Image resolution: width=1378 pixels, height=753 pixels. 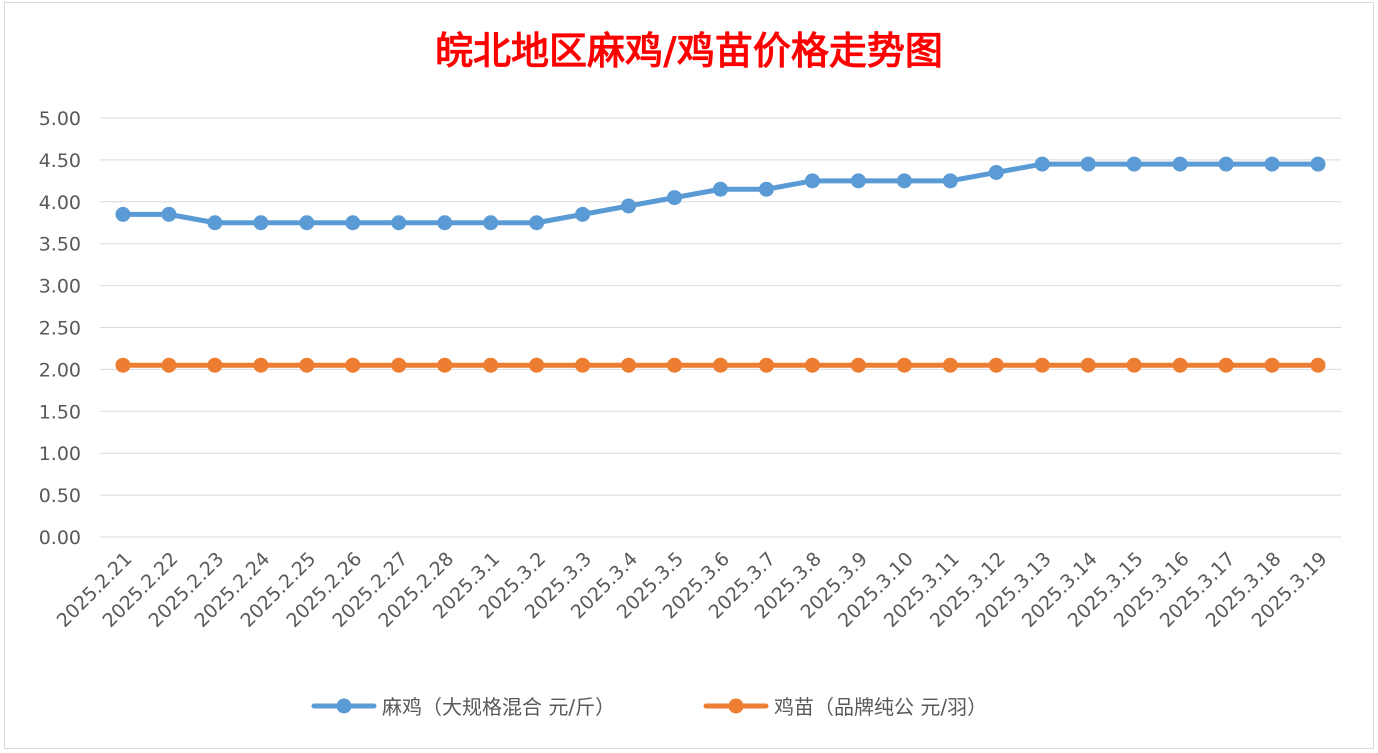 What do you see at coordinates (60, 412) in the screenshot?
I see `y-tick-label: 1.50` at bounding box center [60, 412].